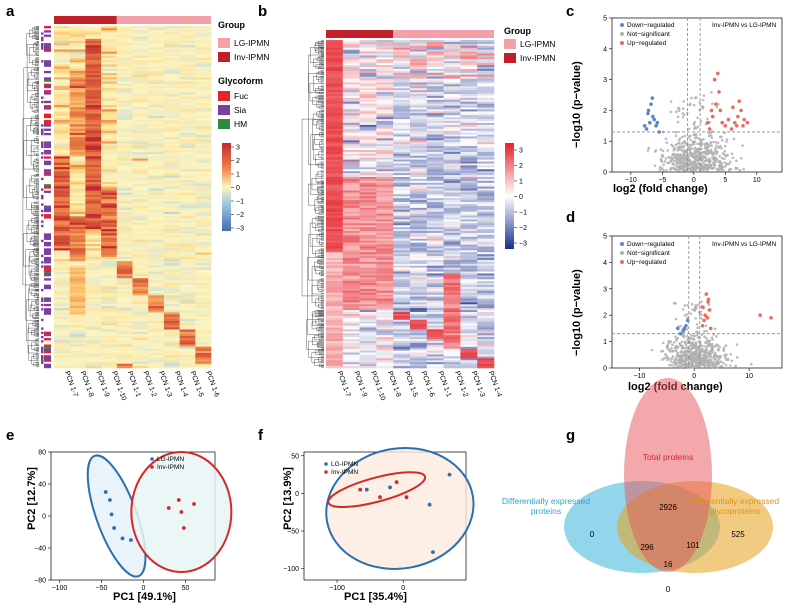 This screenshot has width=790, height=608. I want to click on volcano-c-point-up, so click(720, 110).